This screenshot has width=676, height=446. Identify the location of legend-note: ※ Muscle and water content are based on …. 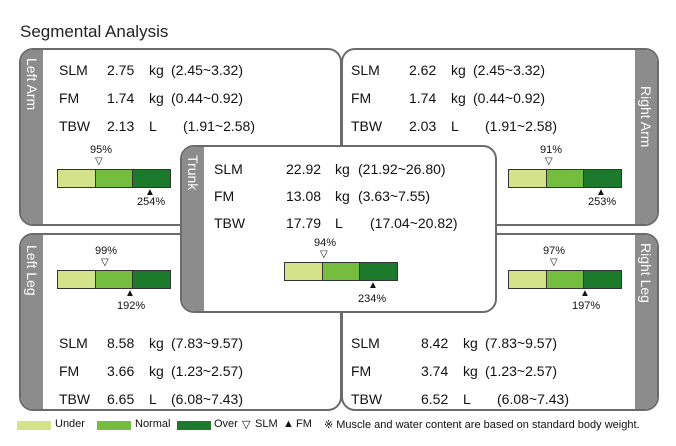
(482, 425).